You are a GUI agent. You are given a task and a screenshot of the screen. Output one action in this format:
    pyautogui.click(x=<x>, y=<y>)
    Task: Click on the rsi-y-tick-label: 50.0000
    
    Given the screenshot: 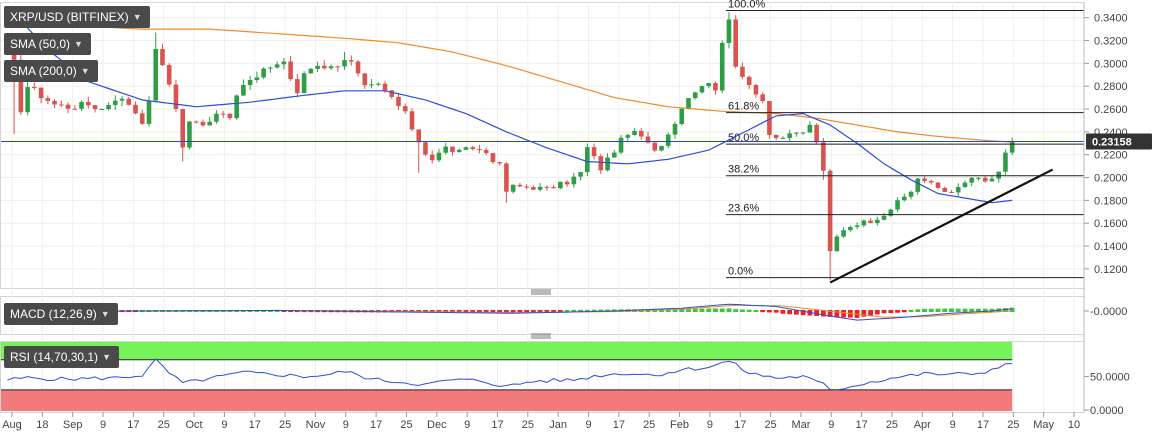 What is the action you would take?
    pyautogui.click(x=1110, y=378)
    